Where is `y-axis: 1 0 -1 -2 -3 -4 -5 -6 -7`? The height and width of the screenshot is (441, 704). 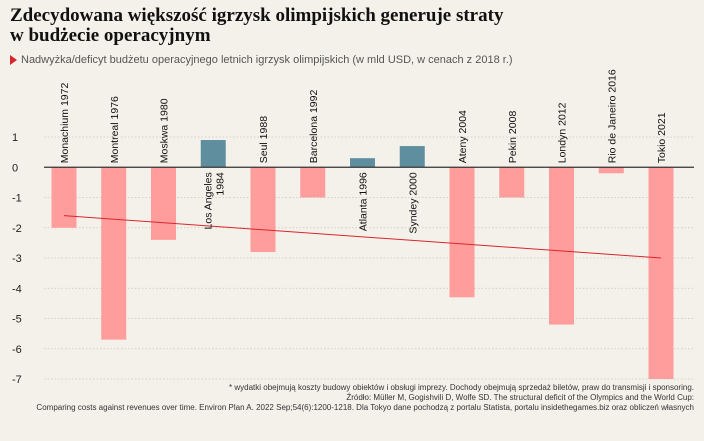
y-axis: 1 0 -1 -2 -3 -4 -5 -6 -7 is located at coordinates (17, 259).